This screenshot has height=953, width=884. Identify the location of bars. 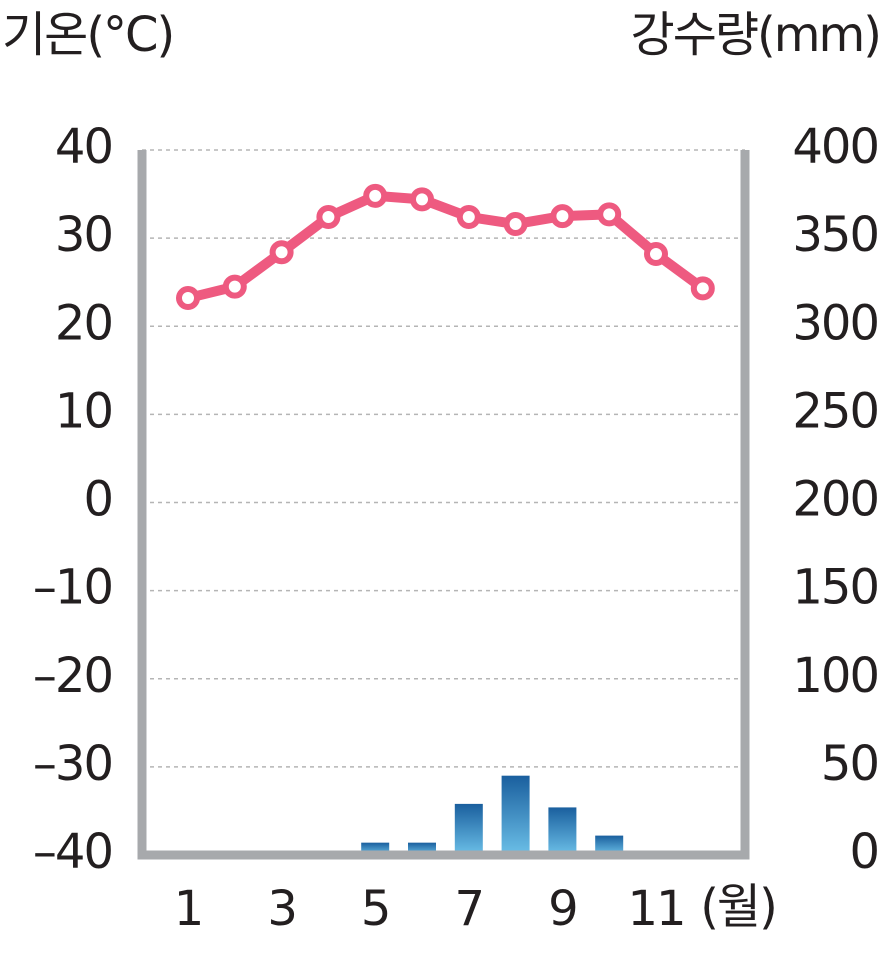
(468, 815).